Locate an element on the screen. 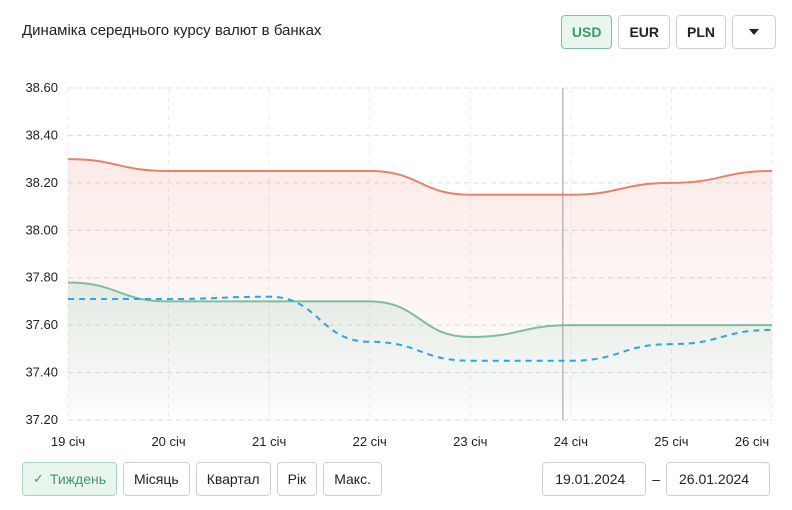 The width and height of the screenshot is (792, 510). period-max-button: Макс. is located at coordinates (352, 479).